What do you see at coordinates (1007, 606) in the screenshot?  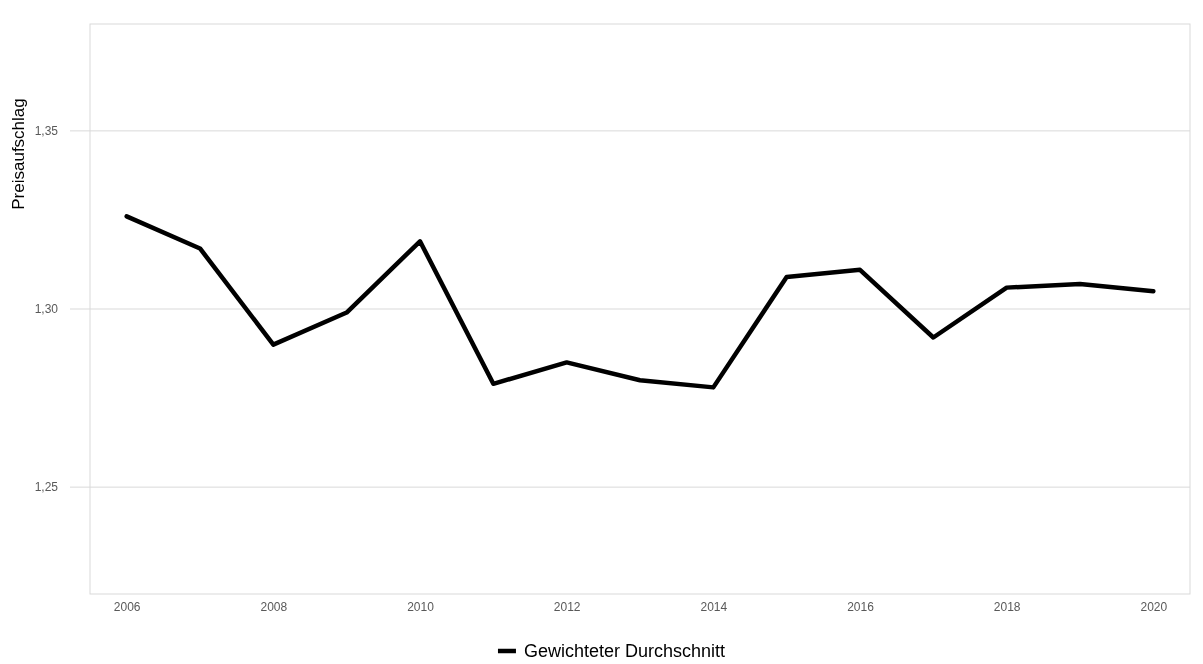 I see `x-tick-label: 2018` at bounding box center [1007, 606].